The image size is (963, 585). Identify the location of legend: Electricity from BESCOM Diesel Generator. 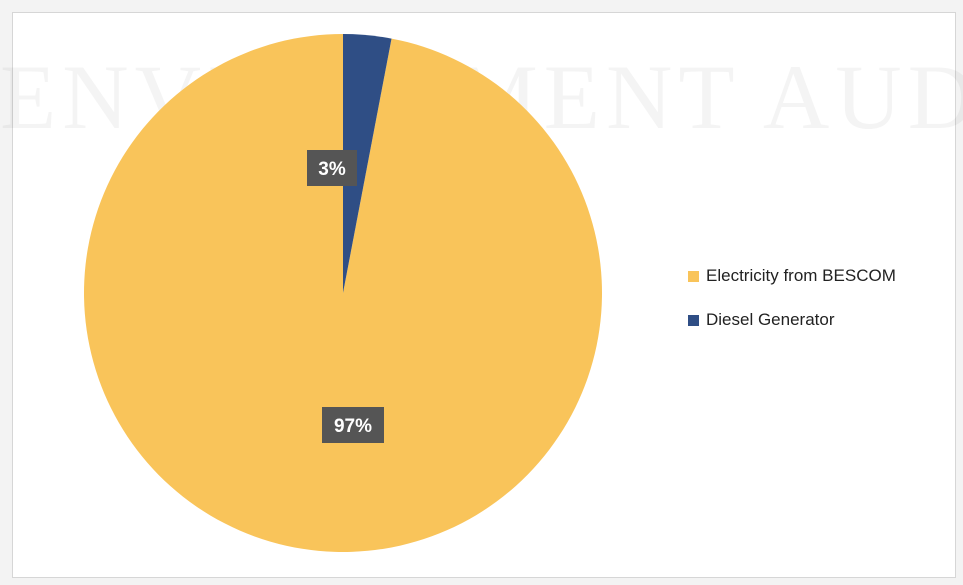
(792, 306).